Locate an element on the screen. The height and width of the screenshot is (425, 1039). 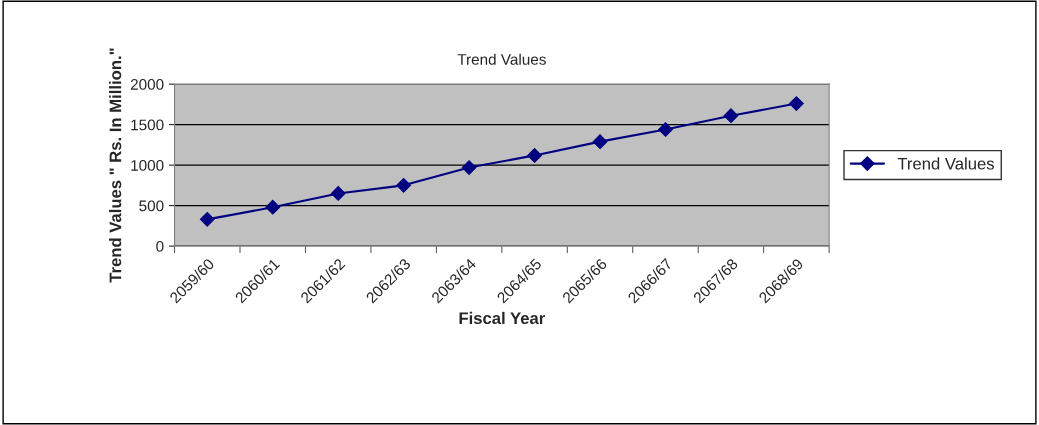
x-axis-title: Fiscal Year is located at coordinates (502, 318).